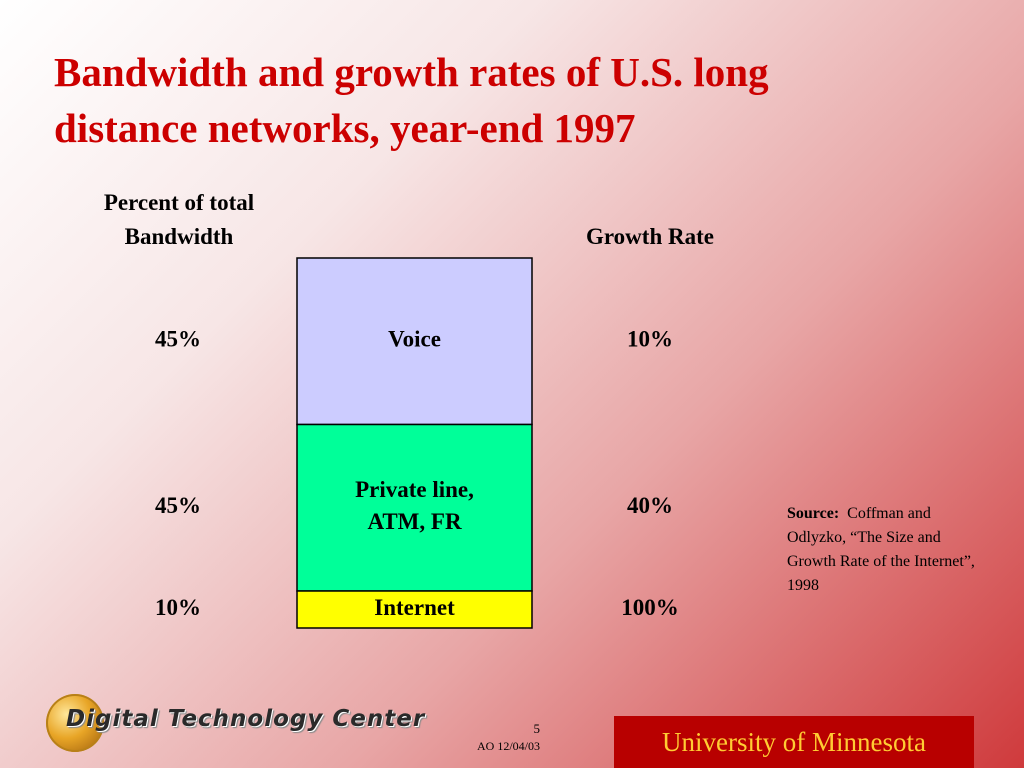 This screenshot has height=768, width=1024. I want to click on share-header-line-2: Bandwidth, so click(179, 236).